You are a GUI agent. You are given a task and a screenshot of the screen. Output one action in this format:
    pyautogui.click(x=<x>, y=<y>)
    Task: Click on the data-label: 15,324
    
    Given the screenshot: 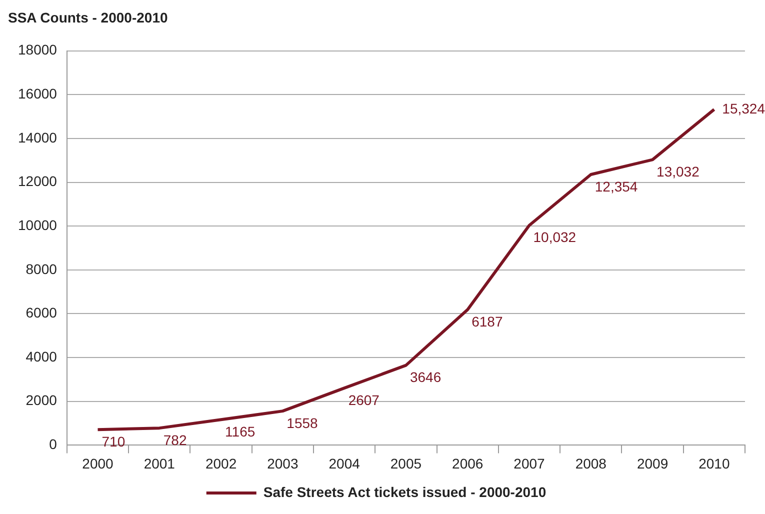 What is the action you would take?
    pyautogui.click(x=743, y=108)
    